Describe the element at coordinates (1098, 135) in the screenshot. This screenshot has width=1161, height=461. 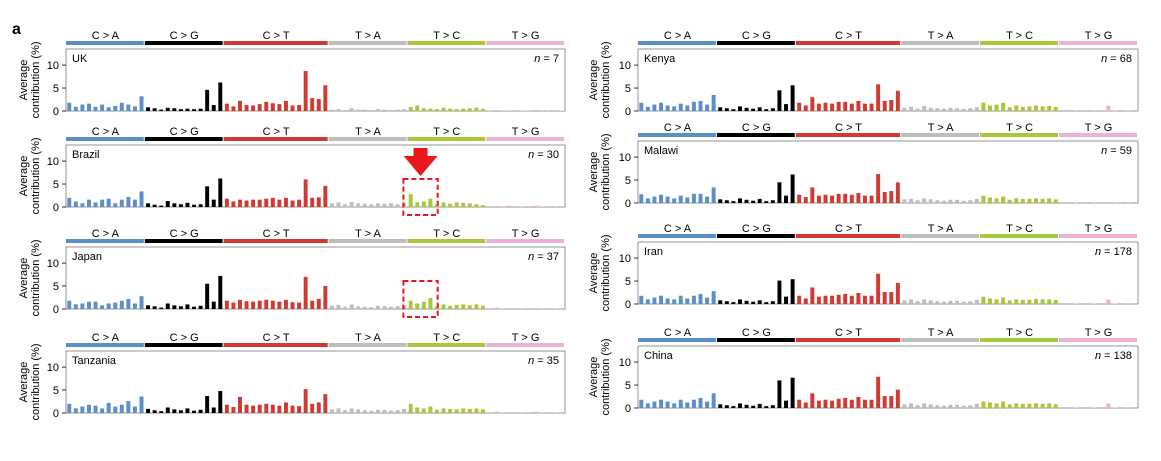
I see `group-strip-t-g` at that location.